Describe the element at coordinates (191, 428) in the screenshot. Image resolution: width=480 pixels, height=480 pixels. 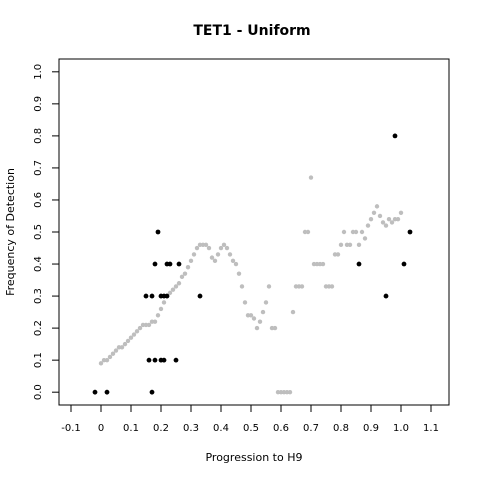
I see `x-tick-label: 0.3` at that location.